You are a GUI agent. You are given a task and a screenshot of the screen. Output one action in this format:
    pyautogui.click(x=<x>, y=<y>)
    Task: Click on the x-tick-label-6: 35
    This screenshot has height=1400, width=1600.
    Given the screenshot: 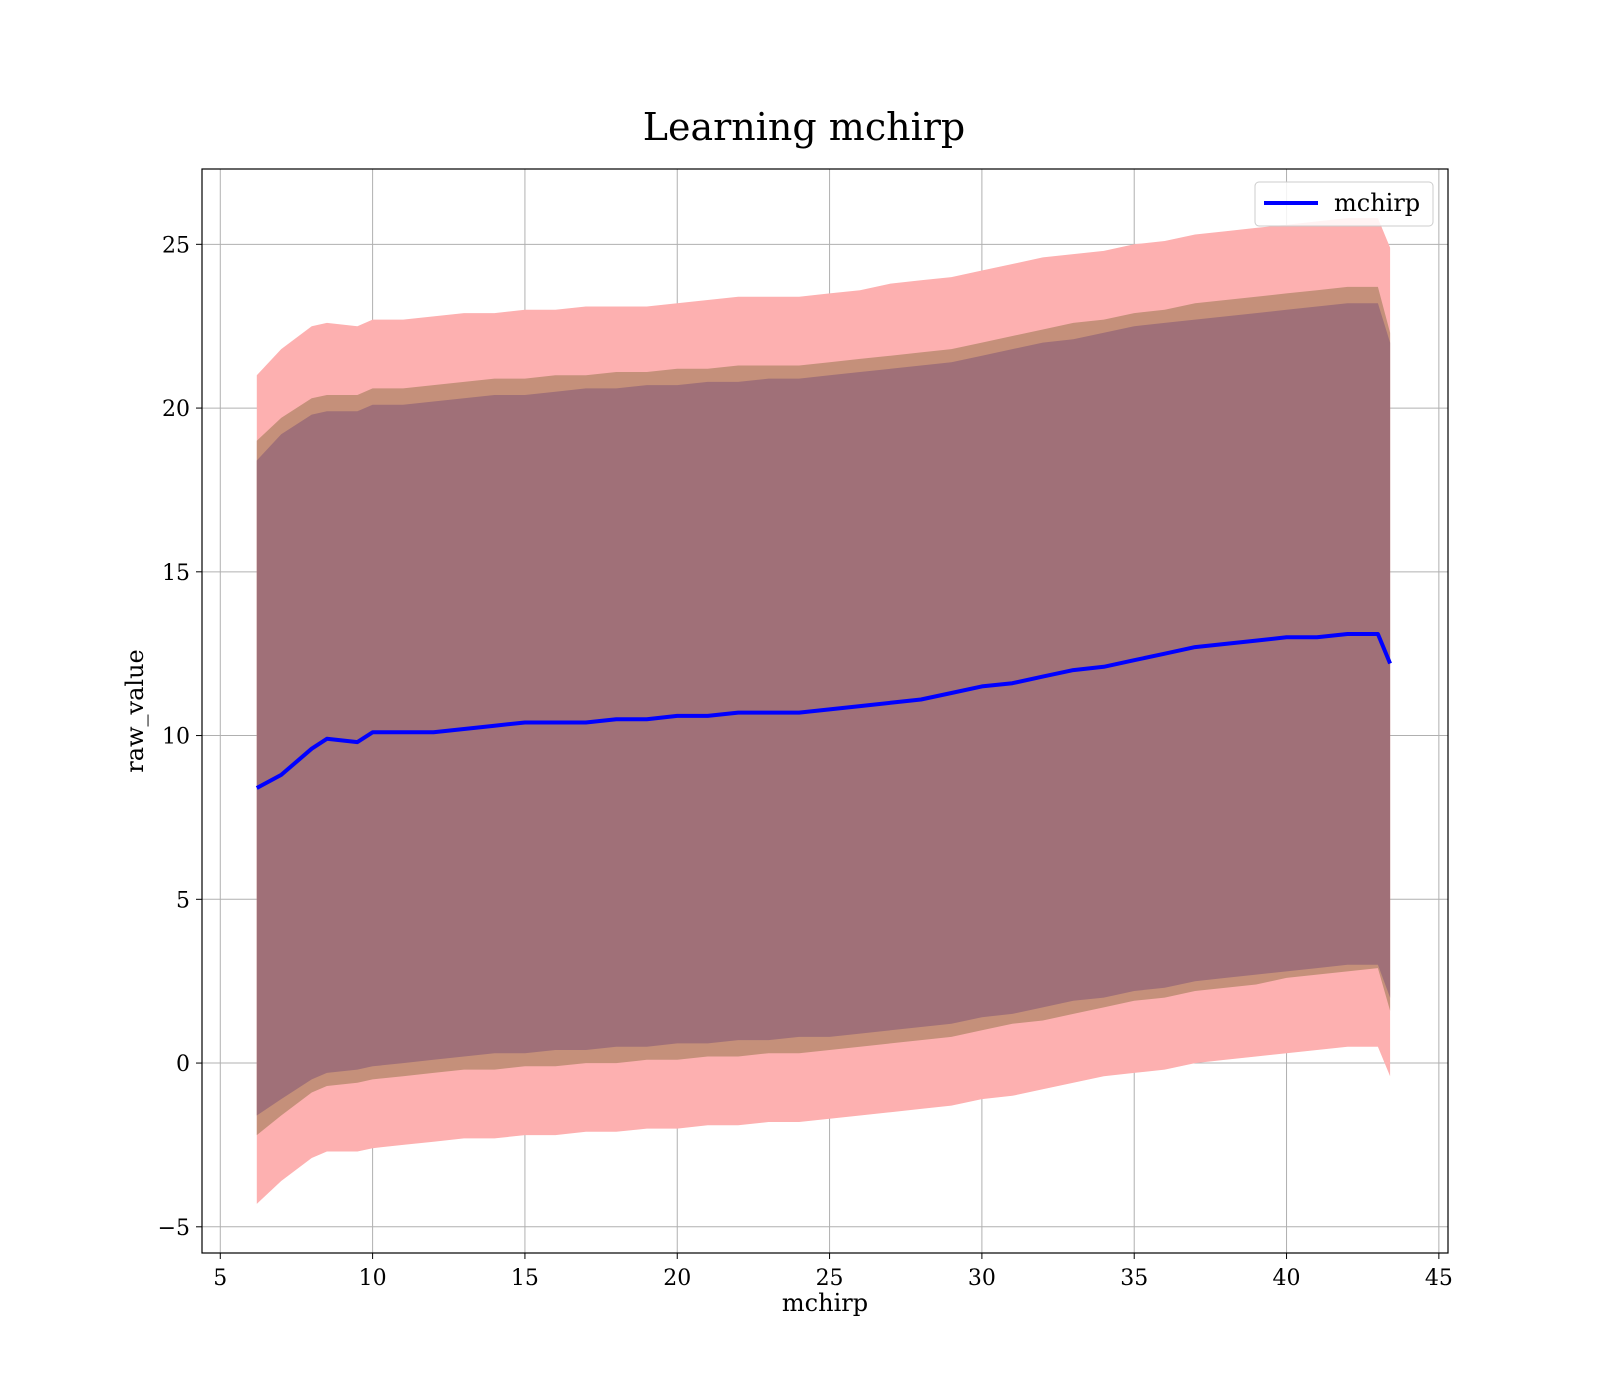 What is the action you would take?
    pyautogui.click(x=1134, y=1278)
    